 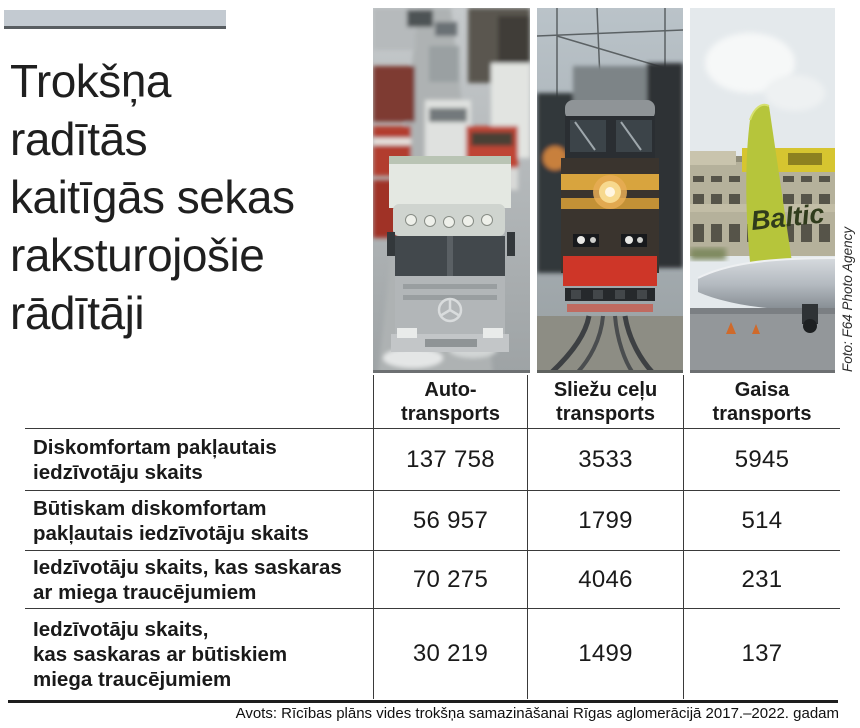 What do you see at coordinates (605, 579) in the screenshot?
I see `value-cell: 4046` at bounding box center [605, 579].